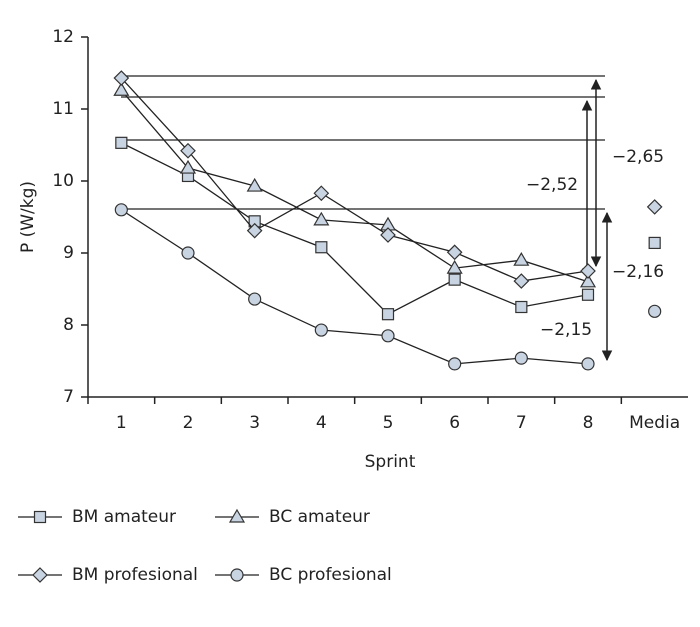 This screenshot has height=627, width=700. What do you see at coordinates (63, 181) in the screenshot?
I see `y-tick-label: 10` at bounding box center [63, 181].